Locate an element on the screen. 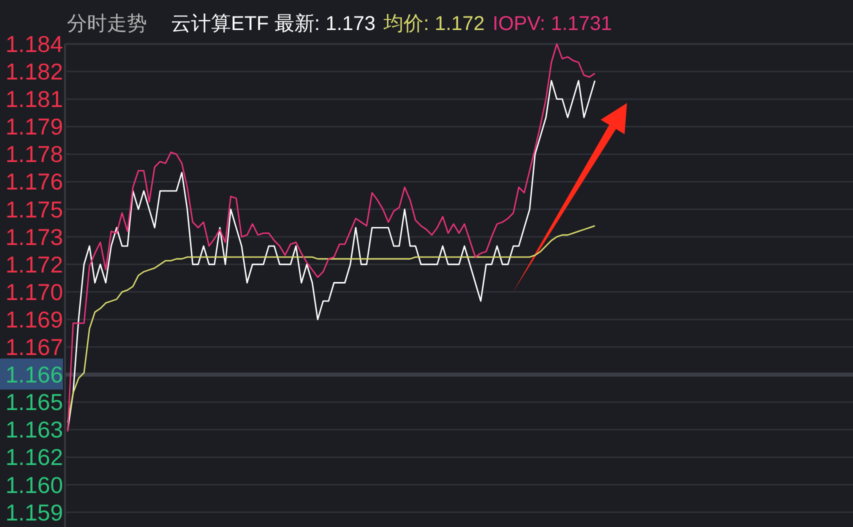 This screenshot has width=853, height=527. y-tick-label: 1.182 is located at coordinates (34, 71).